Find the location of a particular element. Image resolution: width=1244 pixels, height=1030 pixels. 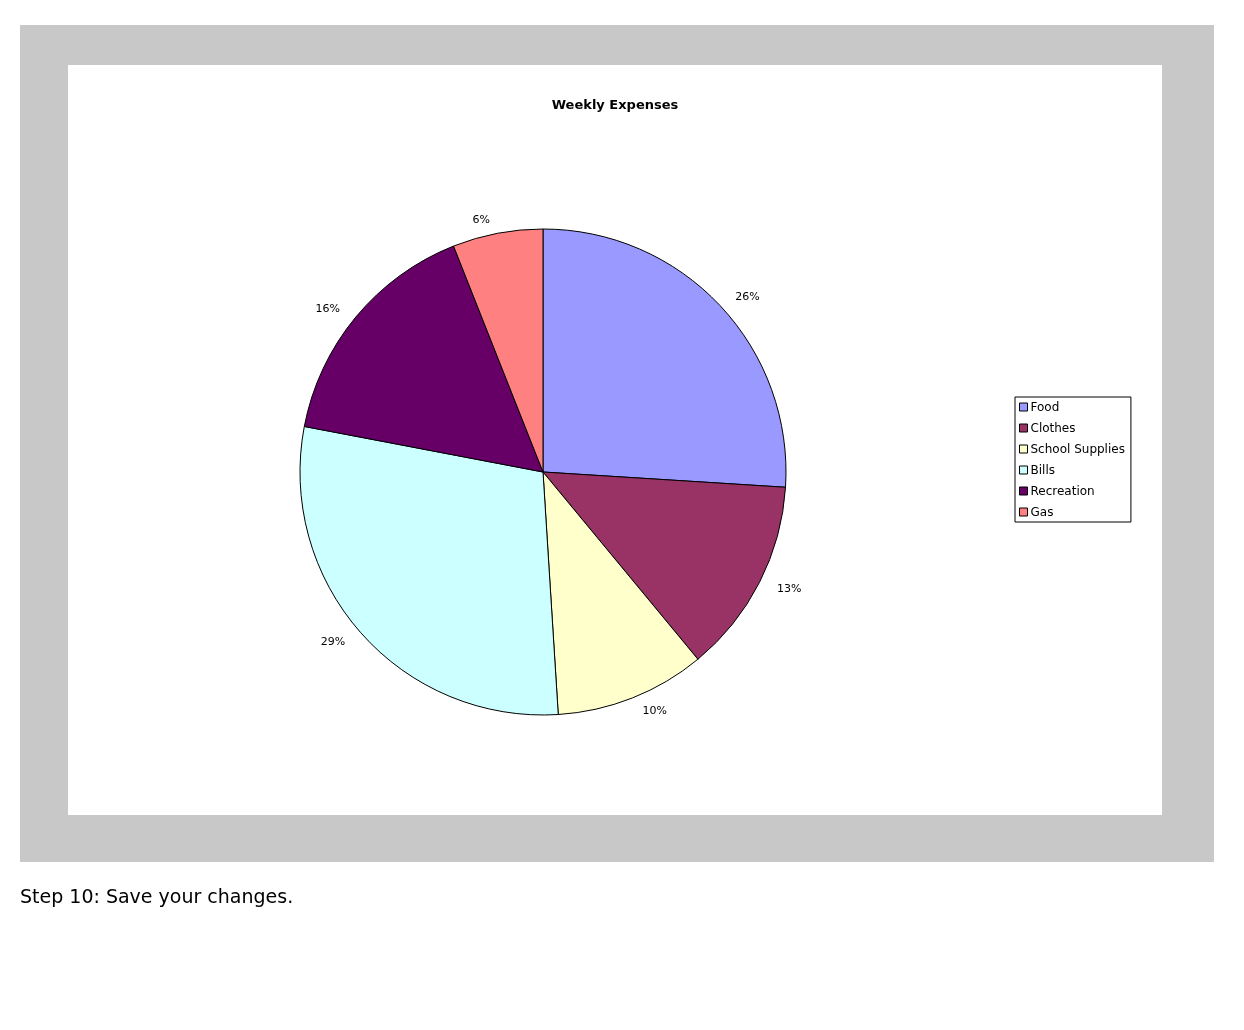

data-label: 26% is located at coordinates (747, 296).